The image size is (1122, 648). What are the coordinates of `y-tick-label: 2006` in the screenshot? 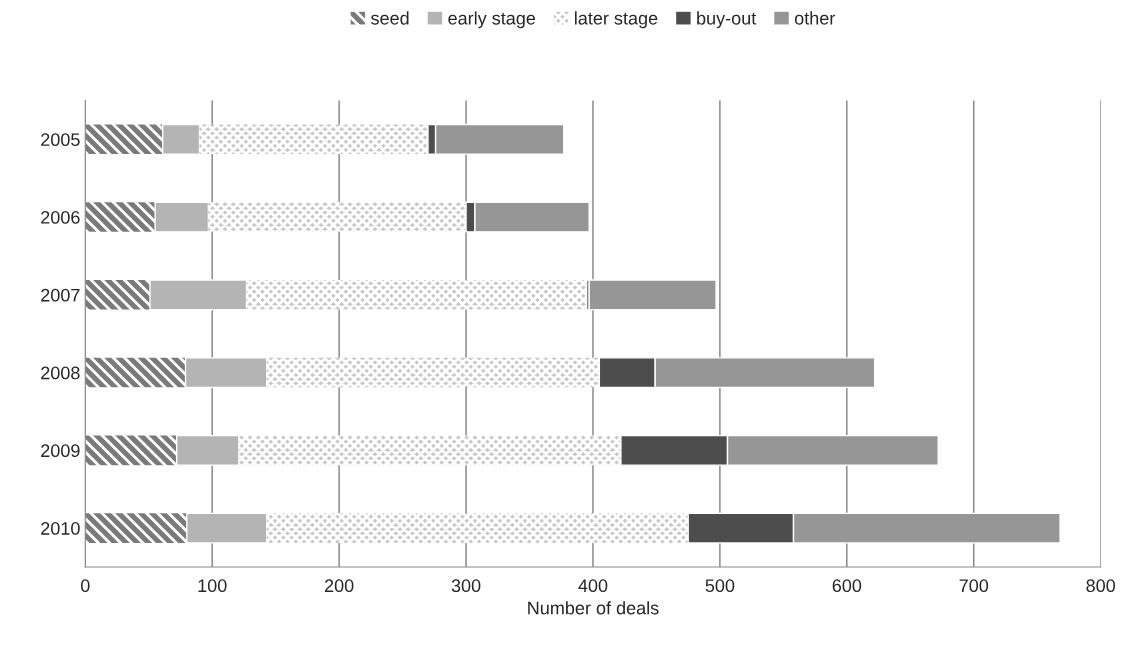 It's located at (60, 217).